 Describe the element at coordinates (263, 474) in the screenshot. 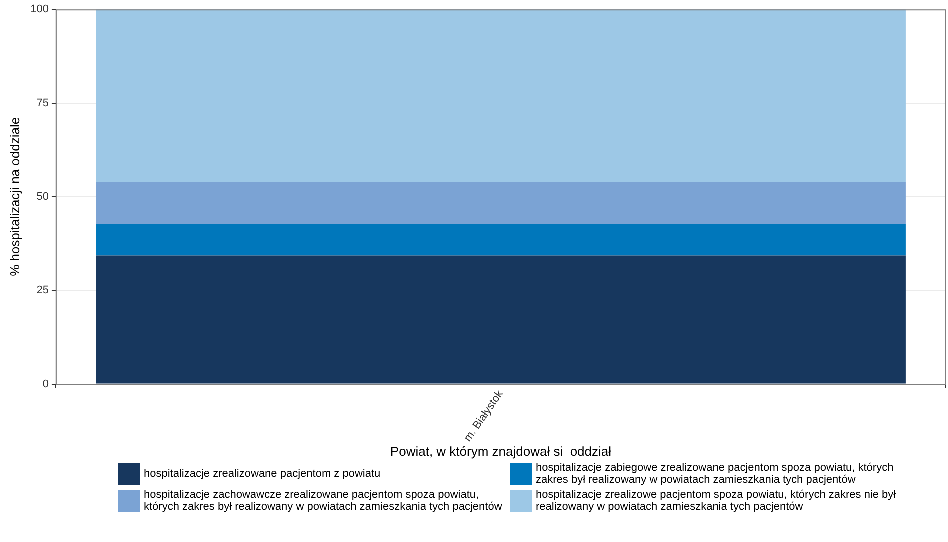

I see `legend-label: hospitalizacje zrealizowane pacjentom z powiatu` at that location.